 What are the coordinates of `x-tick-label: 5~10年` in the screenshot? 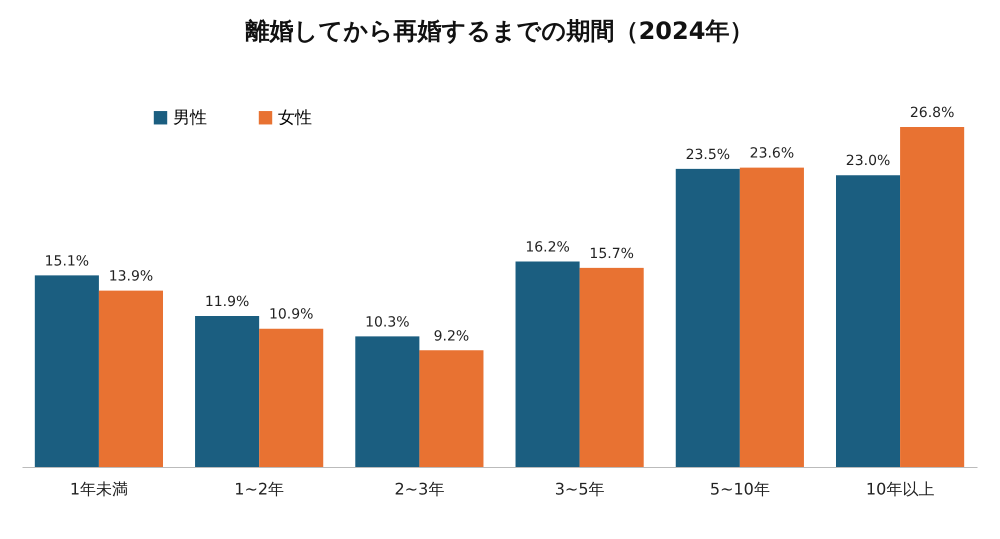 It's located at (740, 489).